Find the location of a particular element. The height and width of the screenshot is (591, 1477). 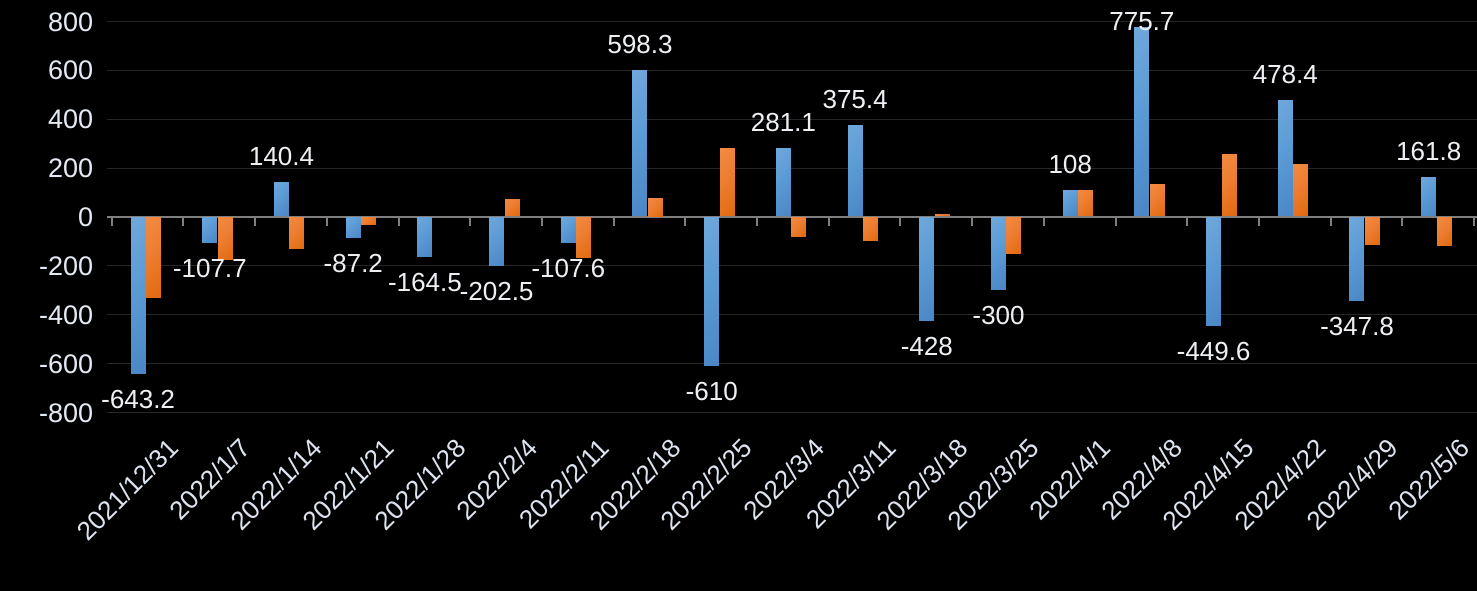

data-label: -347.8 is located at coordinates (1357, 326).